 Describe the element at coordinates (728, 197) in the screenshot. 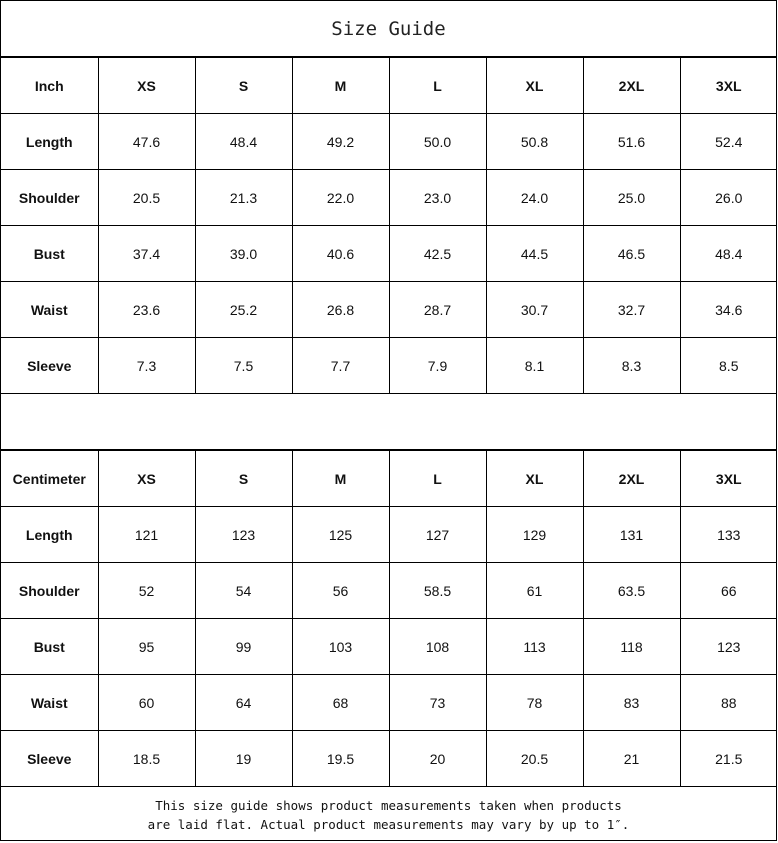

I see `measurement-cell: 26.0` at that location.